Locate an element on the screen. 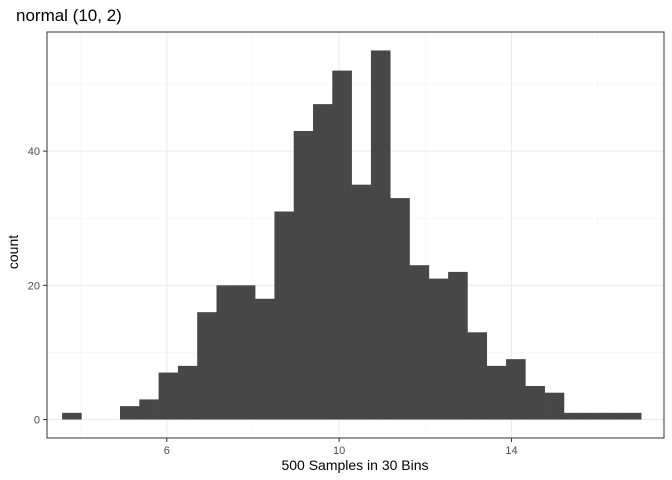  y-axis: 0 20 40 is located at coordinates (37, 286).